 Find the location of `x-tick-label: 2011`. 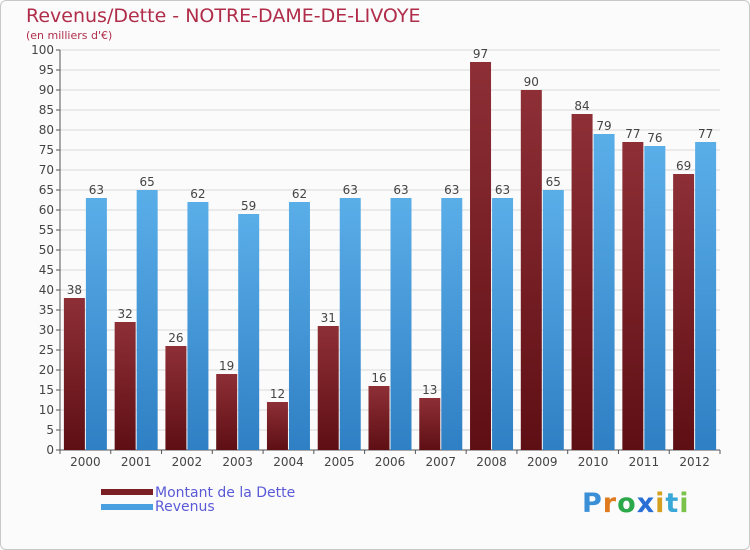

x-tick-label: 2011 is located at coordinates (644, 462).